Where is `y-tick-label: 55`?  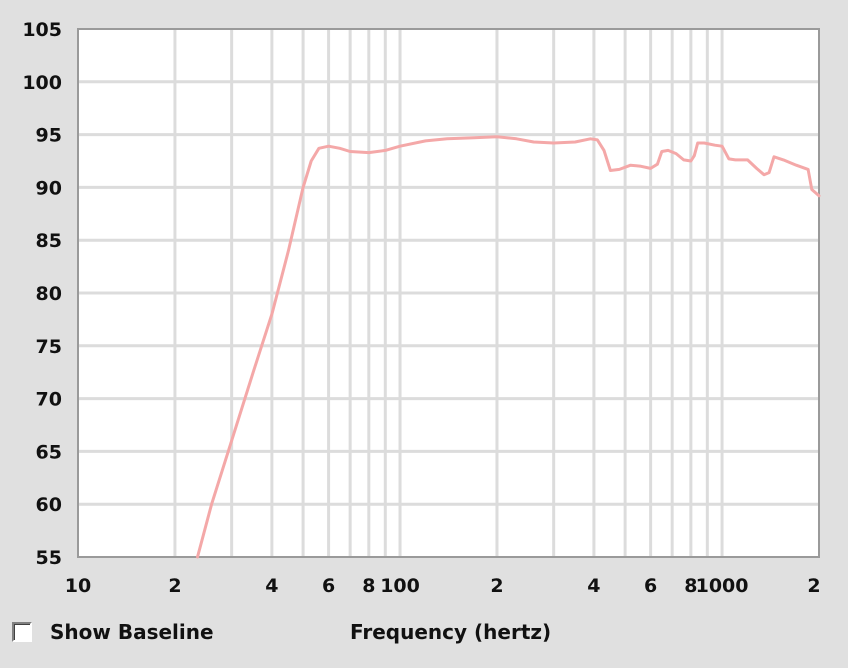
y-tick-label: 55 is located at coordinates (49, 558).